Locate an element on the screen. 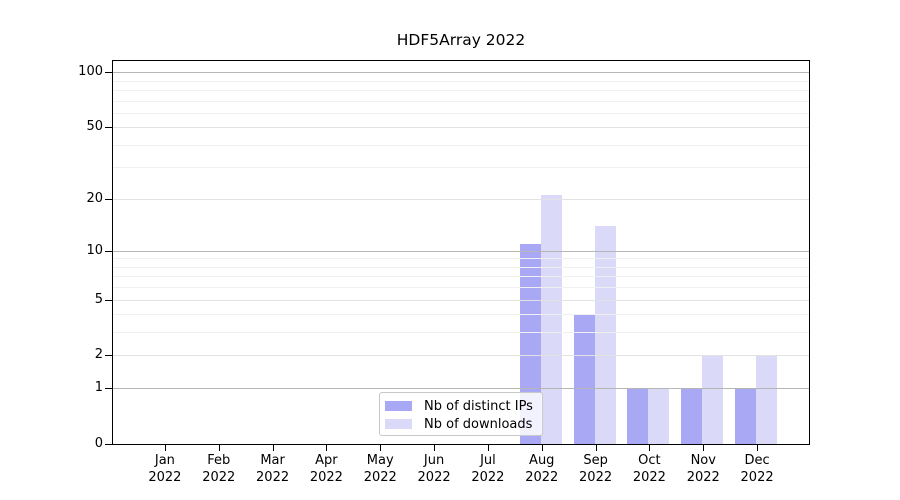 The height and width of the screenshot is (500, 900). x-tick-month: Nov is located at coordinates (703, 460).